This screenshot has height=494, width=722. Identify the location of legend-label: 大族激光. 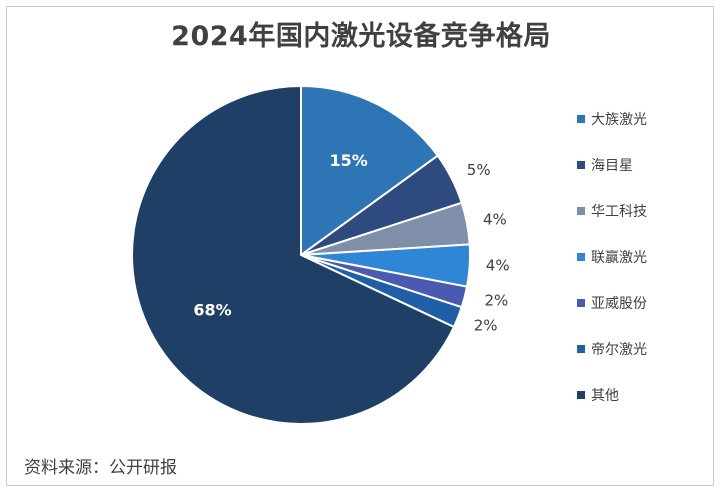
(619, 120).